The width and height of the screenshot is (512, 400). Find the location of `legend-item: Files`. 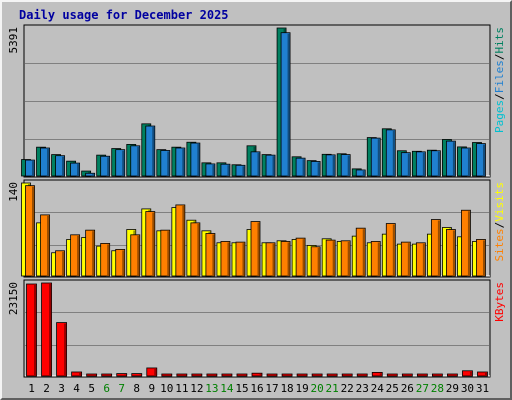

legend-item: Files is located at coordinates (499, 76).